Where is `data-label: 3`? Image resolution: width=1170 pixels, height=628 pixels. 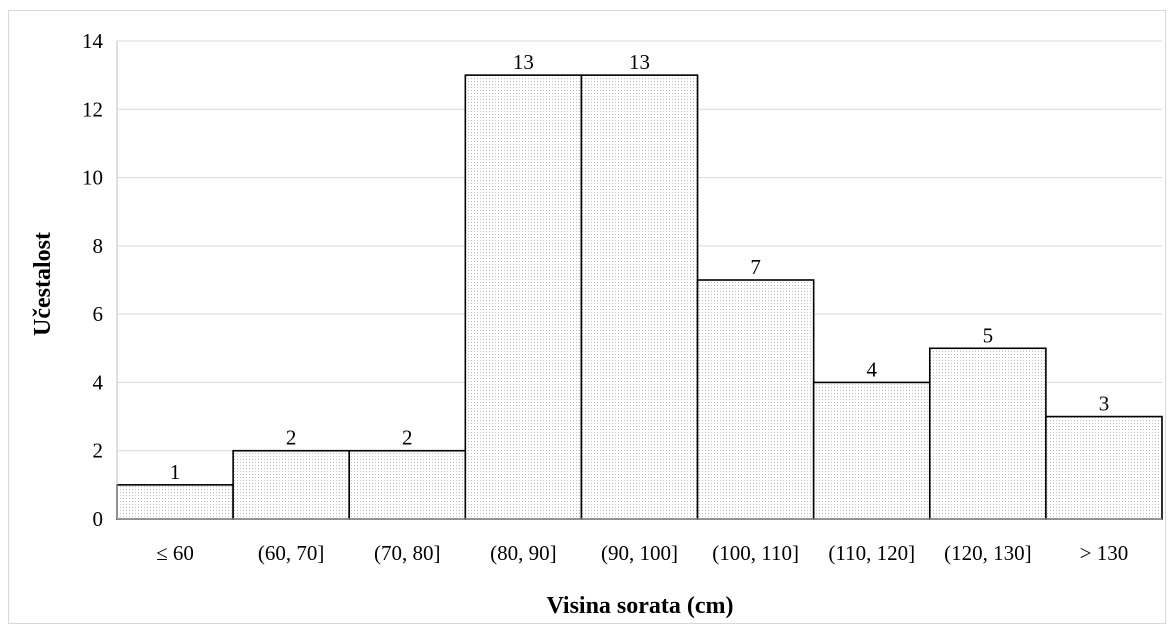
data-label: 3 is located at coordinates (1104, 404).